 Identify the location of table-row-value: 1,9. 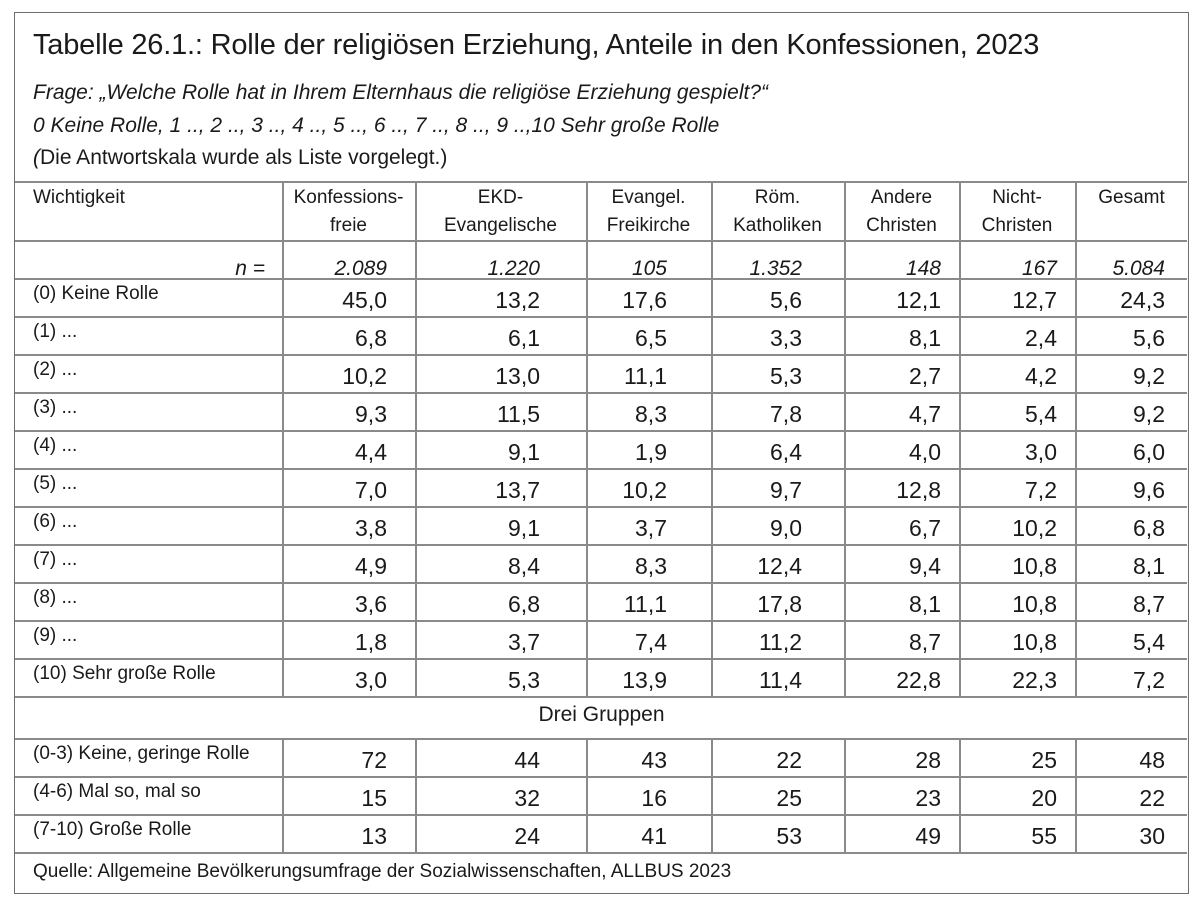
(651, 452).